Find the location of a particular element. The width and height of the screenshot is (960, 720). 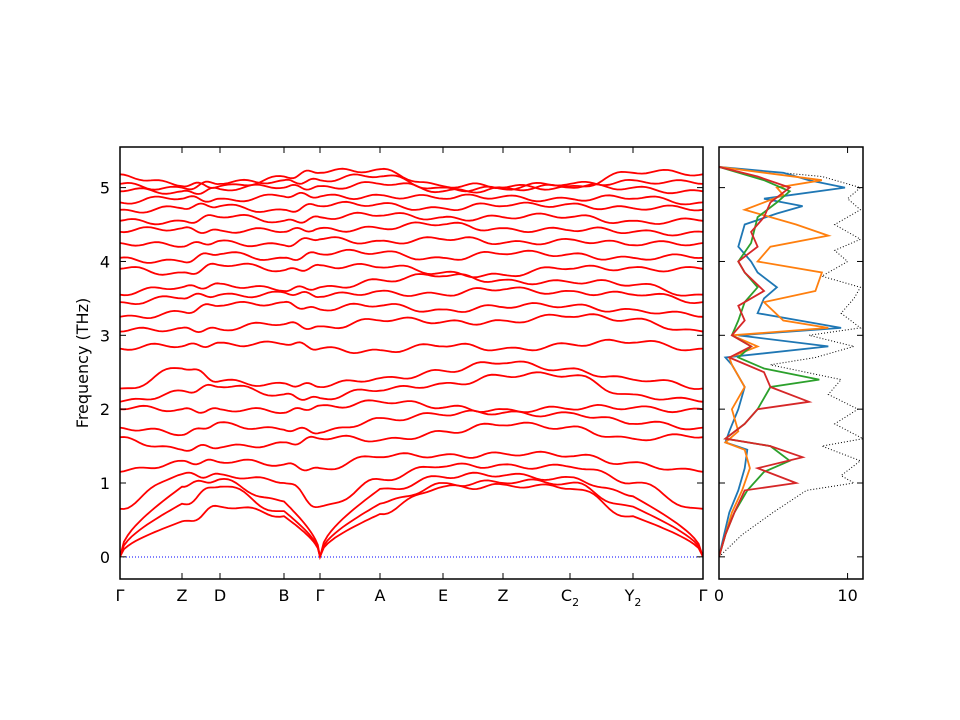

x-tick-label: B is located at coordinates (284, 595).